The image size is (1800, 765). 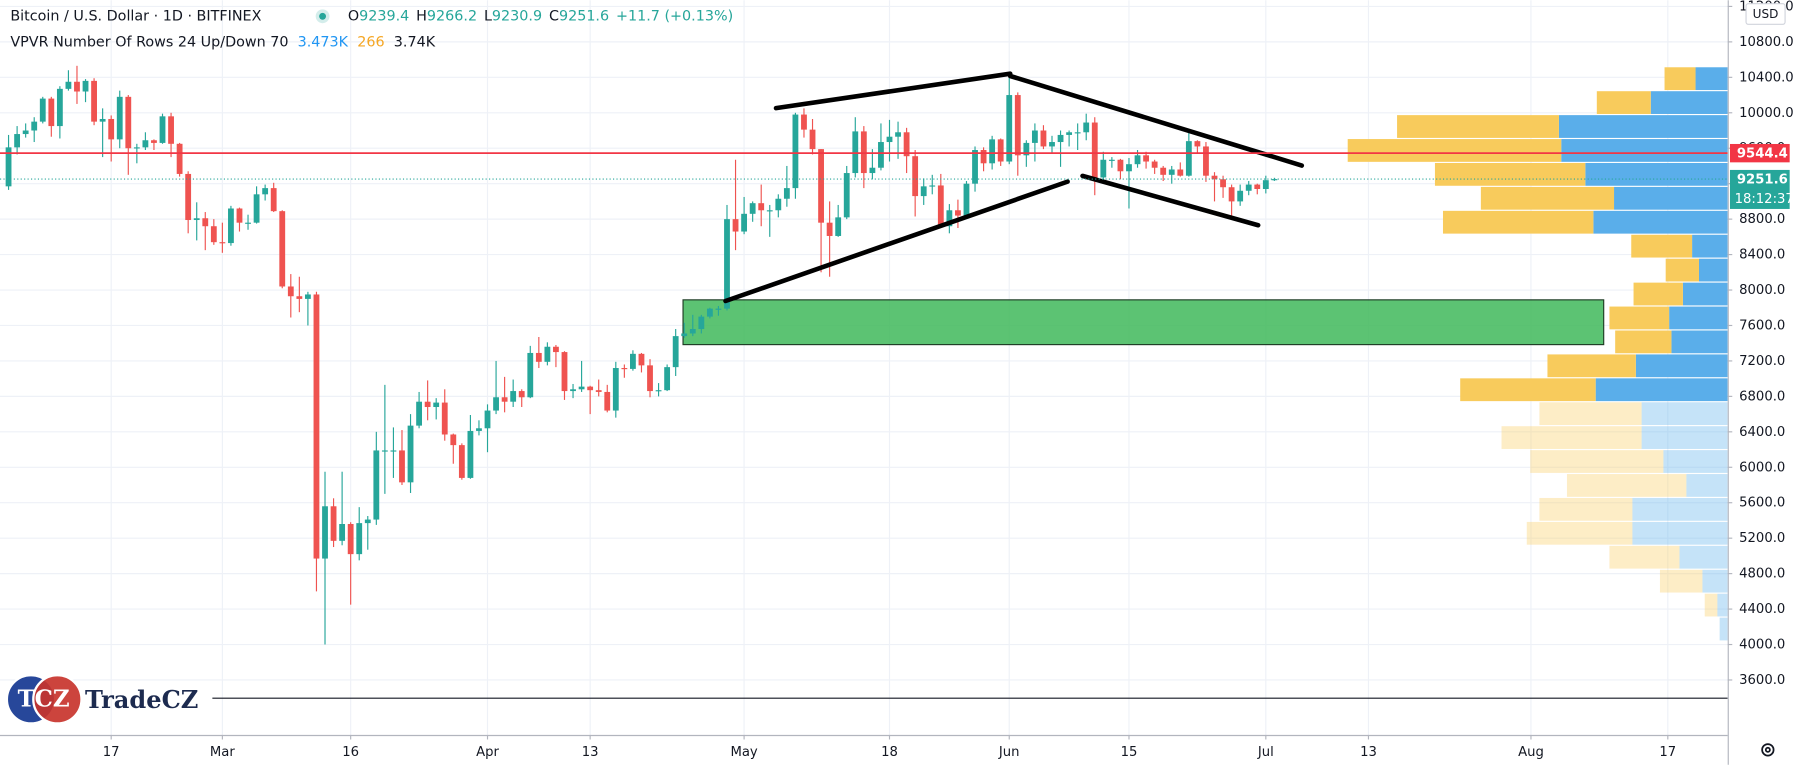 I want to click on y-tick-label: 10000.0, so click(x=1766, y=113).